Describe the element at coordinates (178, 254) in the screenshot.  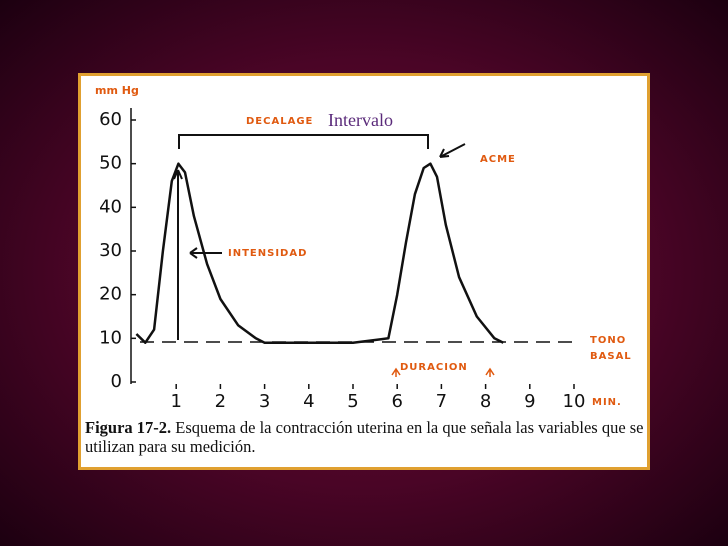
I see `intensity-arrow` at that location.